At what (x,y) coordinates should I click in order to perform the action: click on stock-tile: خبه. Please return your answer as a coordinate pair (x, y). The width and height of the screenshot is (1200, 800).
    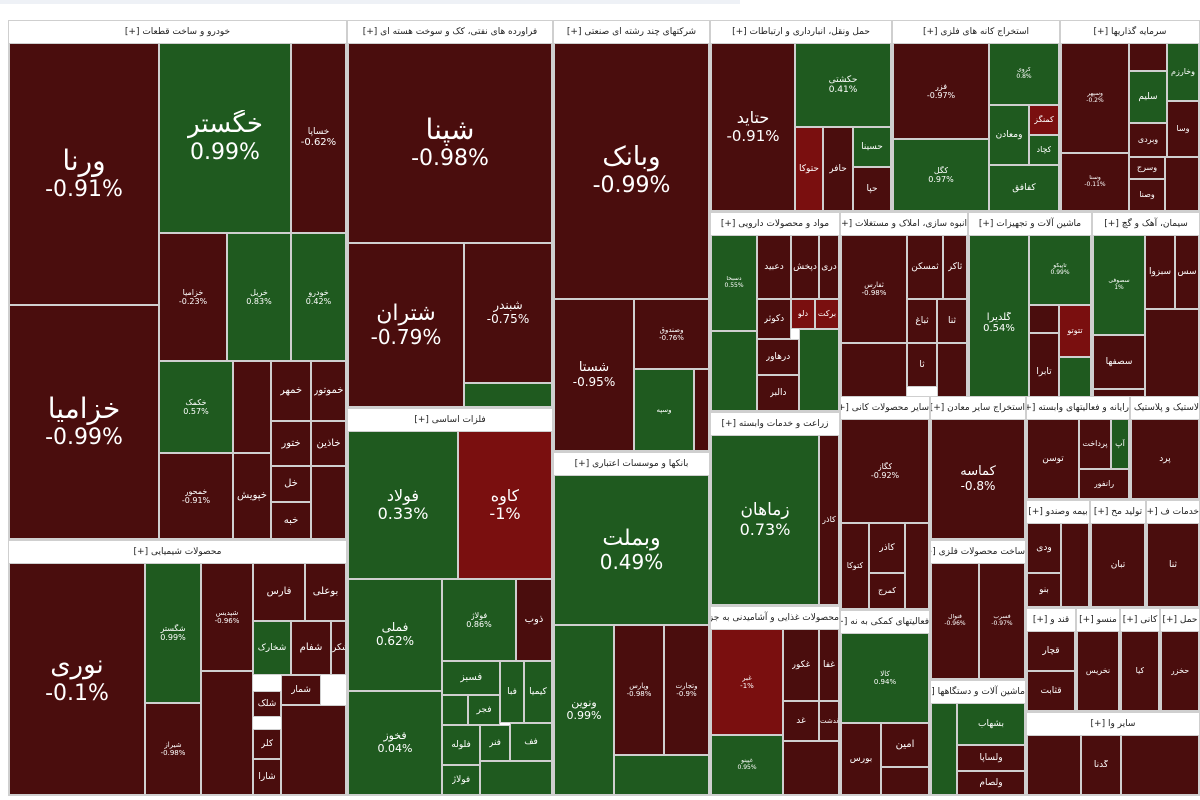
    Looking at the image, I should click on (291, 520).